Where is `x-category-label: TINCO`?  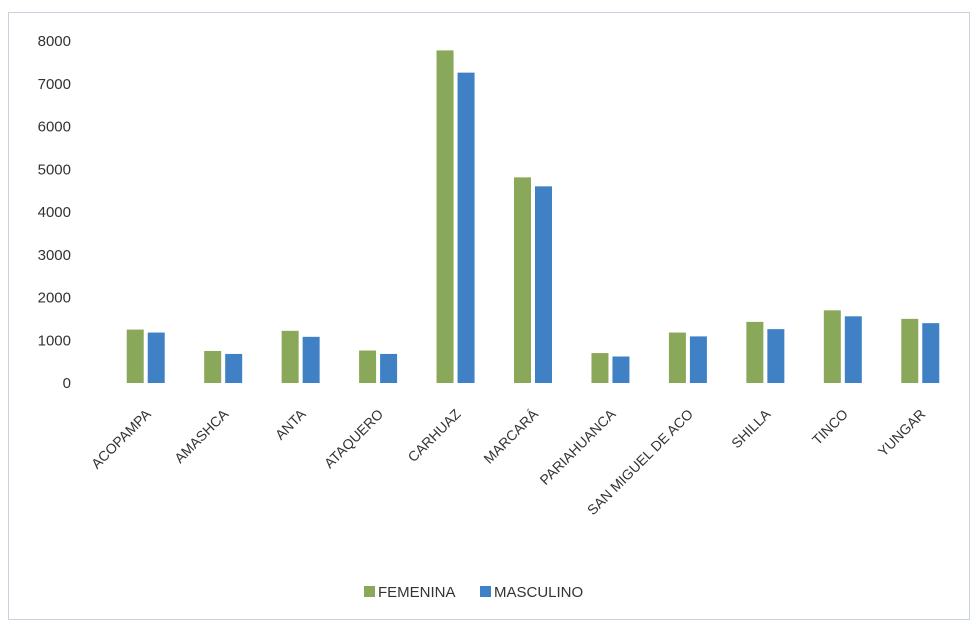
x-category-label: TINCO is located at coordinates (830, 427).